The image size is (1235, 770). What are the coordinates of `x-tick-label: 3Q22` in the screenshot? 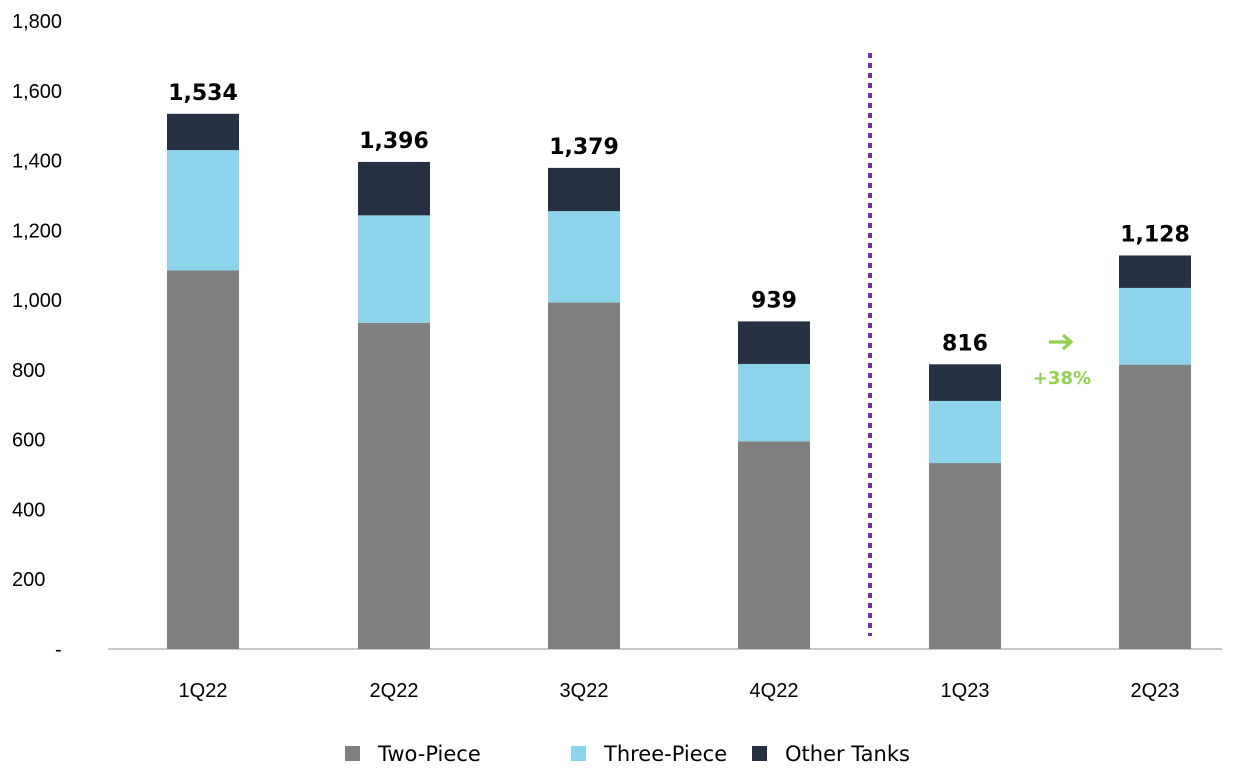 It's located at (584, 691).